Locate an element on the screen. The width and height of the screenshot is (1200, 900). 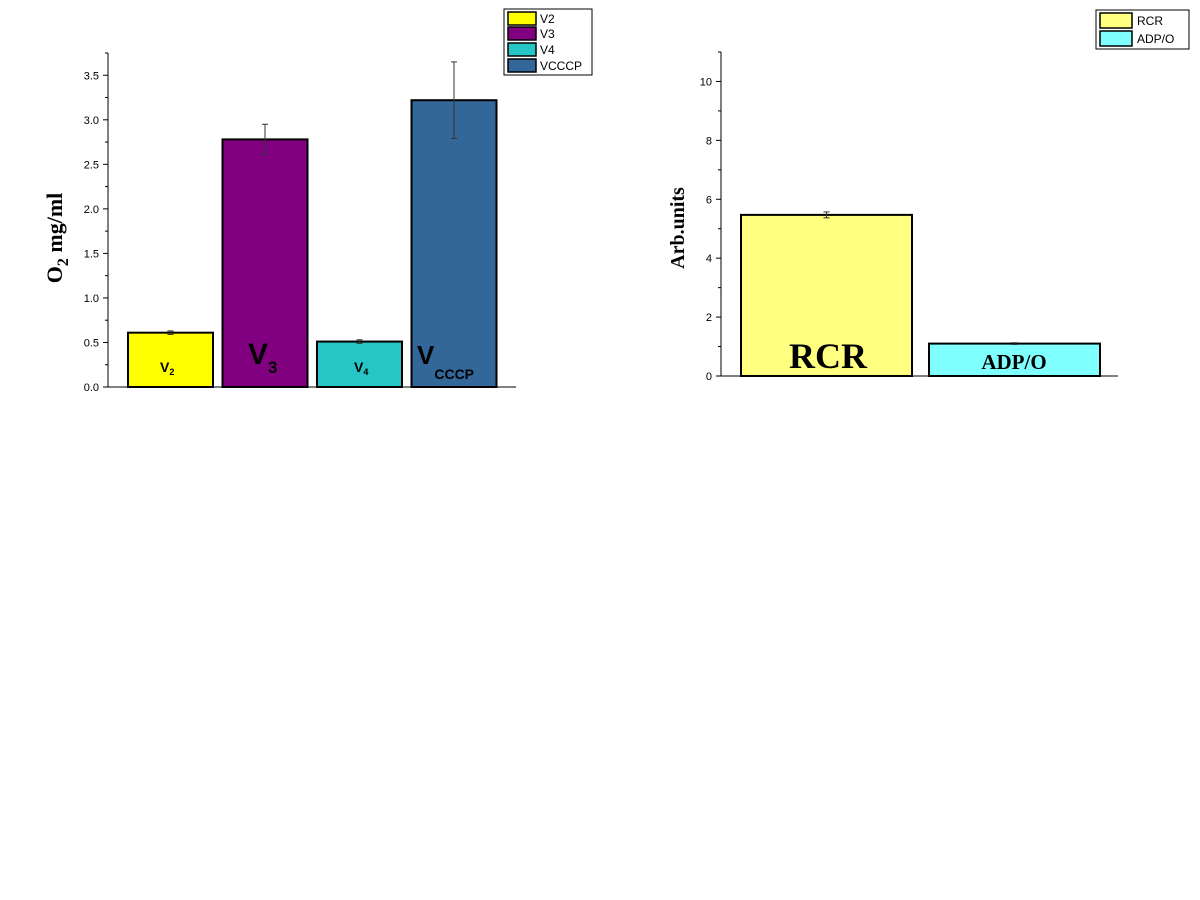
bar-rcr is located at coordinates (826, 295).